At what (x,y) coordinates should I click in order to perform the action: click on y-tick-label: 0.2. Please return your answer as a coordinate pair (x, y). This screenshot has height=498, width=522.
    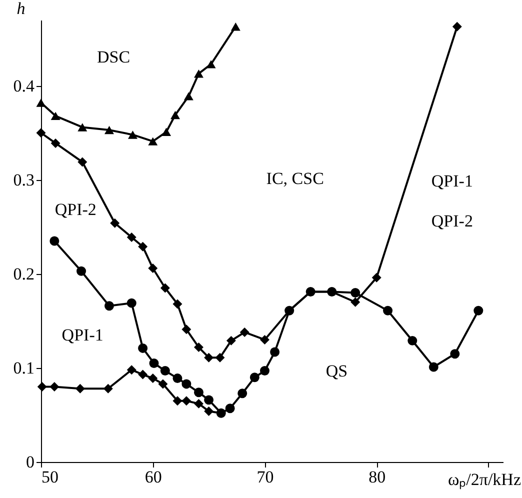
    Looking at the image, I should click on (23, 274).